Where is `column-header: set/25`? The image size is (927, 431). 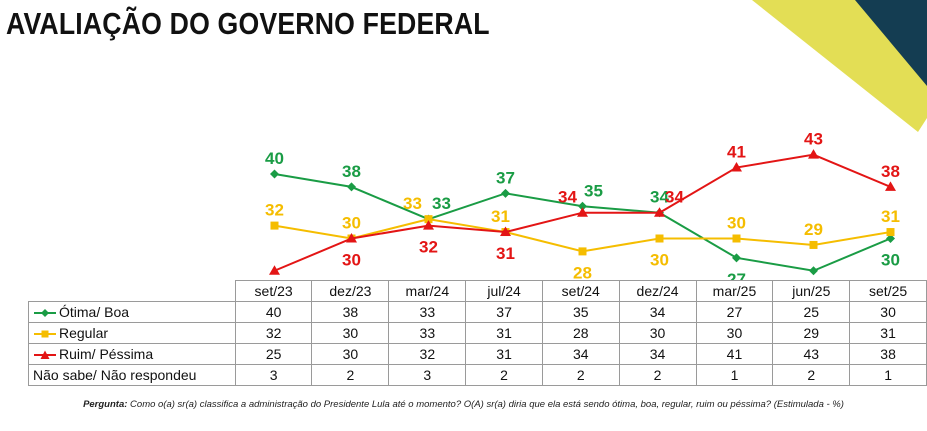 column-header: set/25 is located at coordinates (888, 291).